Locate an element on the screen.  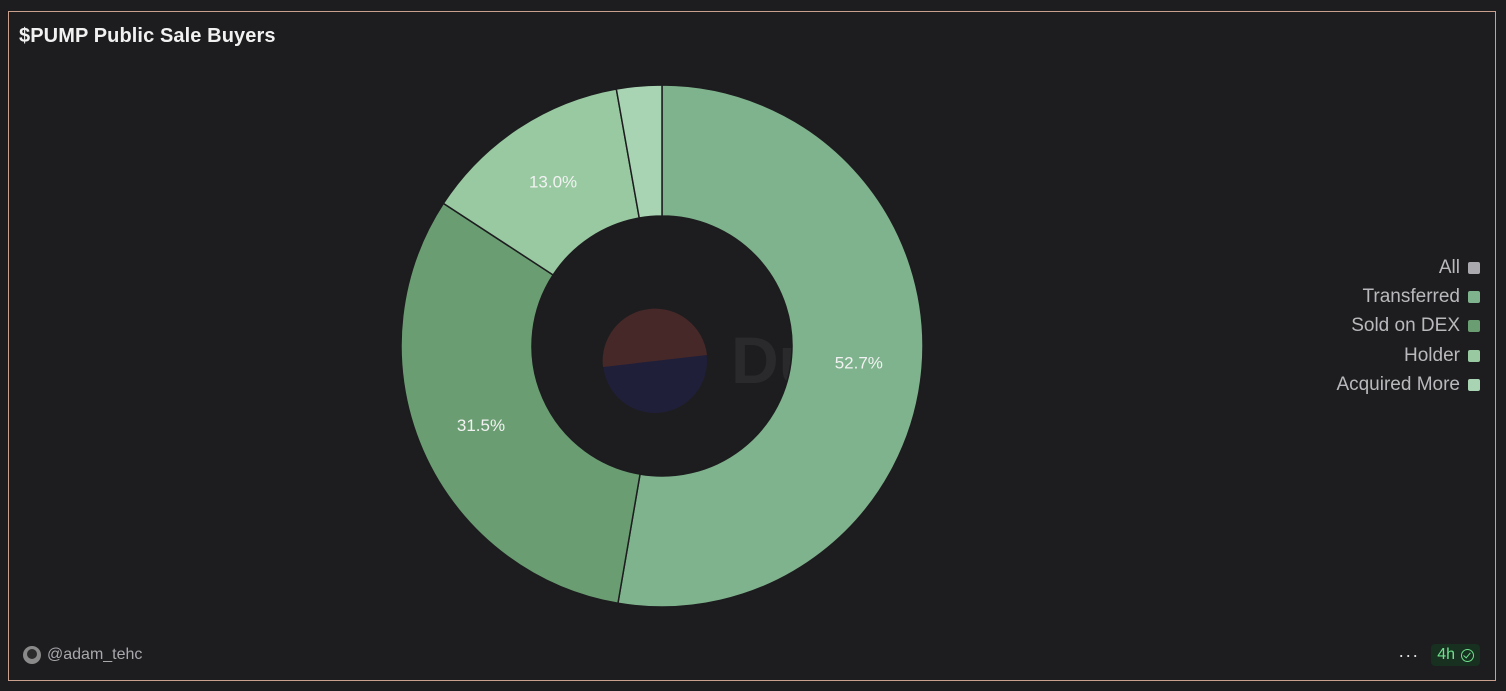
slice-label-transferred: 52.7% is located at coordinates (859, 363).